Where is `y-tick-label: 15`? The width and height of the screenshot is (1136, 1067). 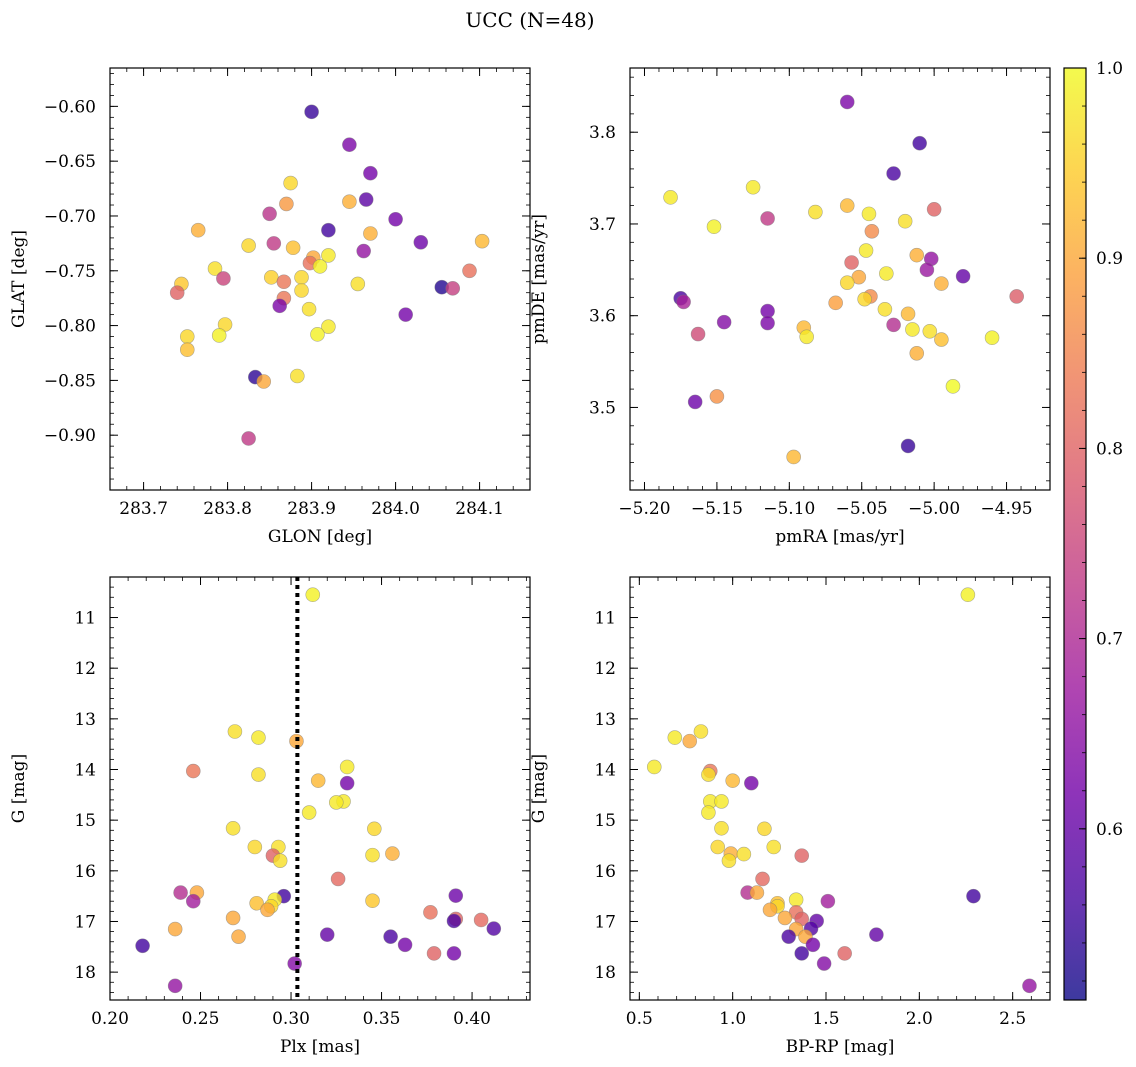
y-tick-label: 15 is located at coordinates (605, 821).